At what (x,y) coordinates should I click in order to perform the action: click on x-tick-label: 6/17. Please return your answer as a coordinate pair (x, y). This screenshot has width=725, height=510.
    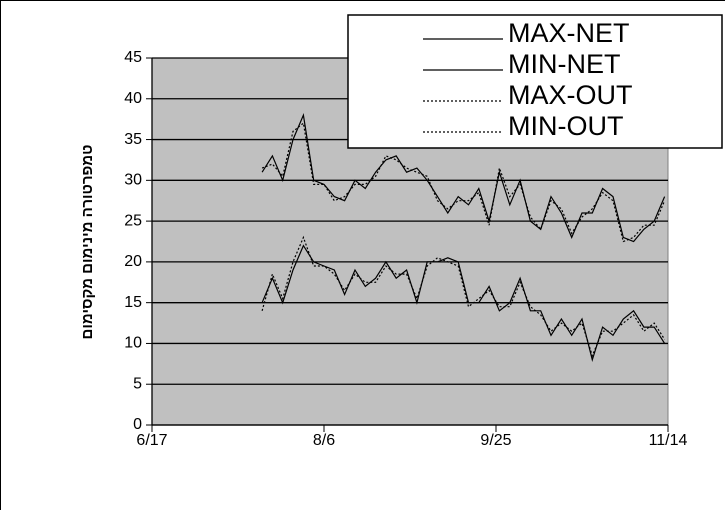
    Looking at the image, I should click on (151, 440).